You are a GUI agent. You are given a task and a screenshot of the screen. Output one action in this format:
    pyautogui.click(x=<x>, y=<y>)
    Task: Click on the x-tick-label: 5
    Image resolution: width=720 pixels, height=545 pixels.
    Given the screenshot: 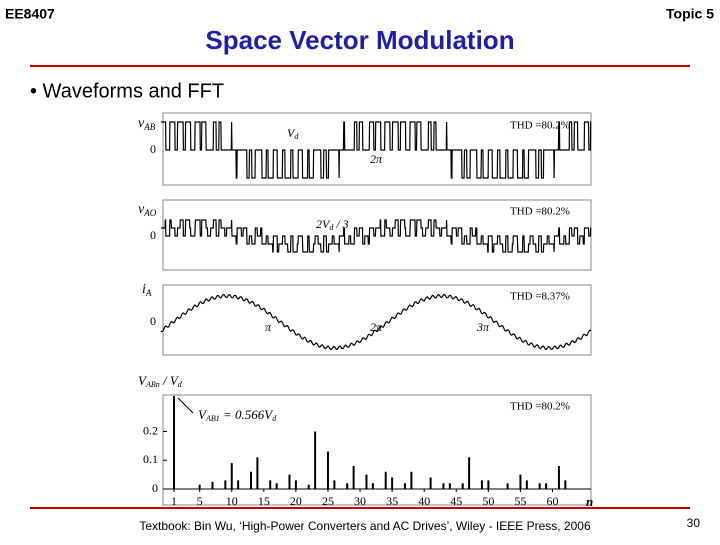 What is the action you would take?
    pyautogui.click(x=200, y=501)
    